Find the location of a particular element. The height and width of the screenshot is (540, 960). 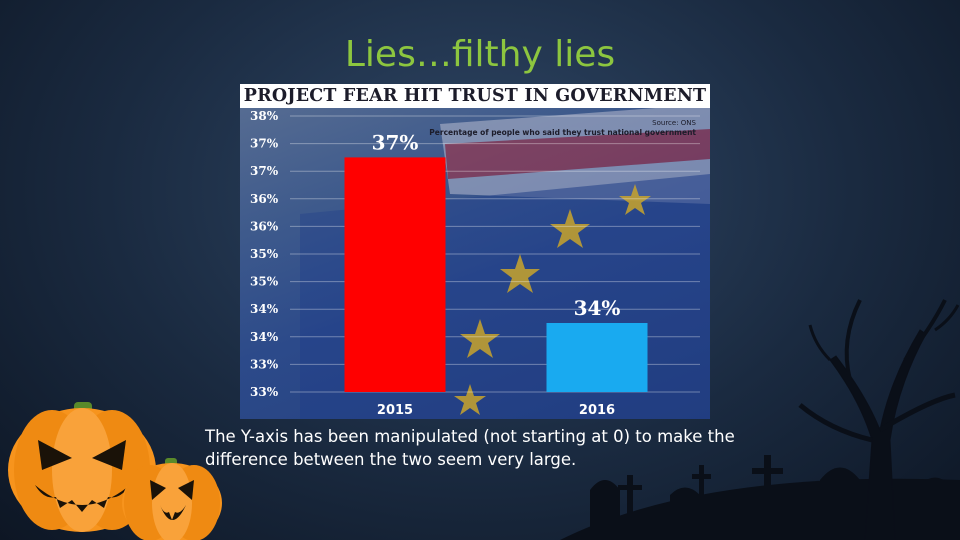

slide-title: Lies…filthy lies is located at coordinates (480, 54).